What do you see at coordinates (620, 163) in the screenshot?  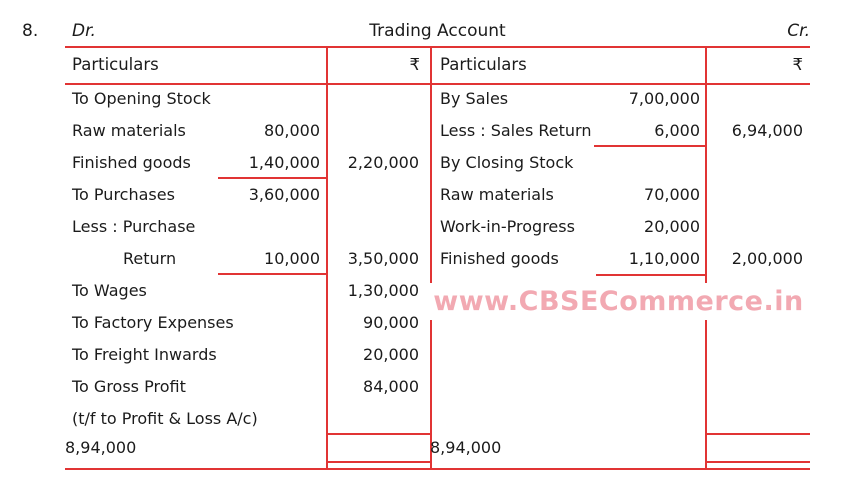 I see `ledger-row: By Closing Stock` at bounding box center [620, 163].